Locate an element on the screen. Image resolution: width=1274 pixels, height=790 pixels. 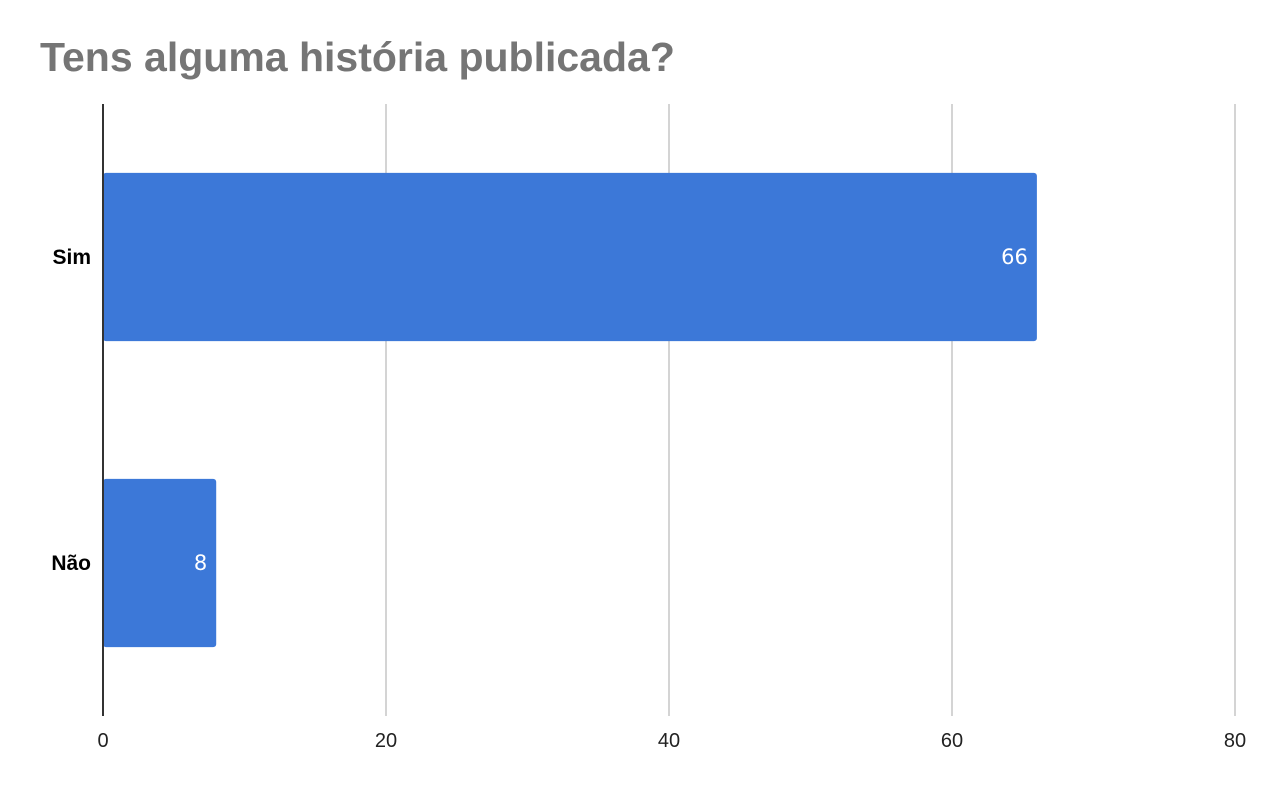
x-tick-label: 80 is located at coordinates (1235, 741).